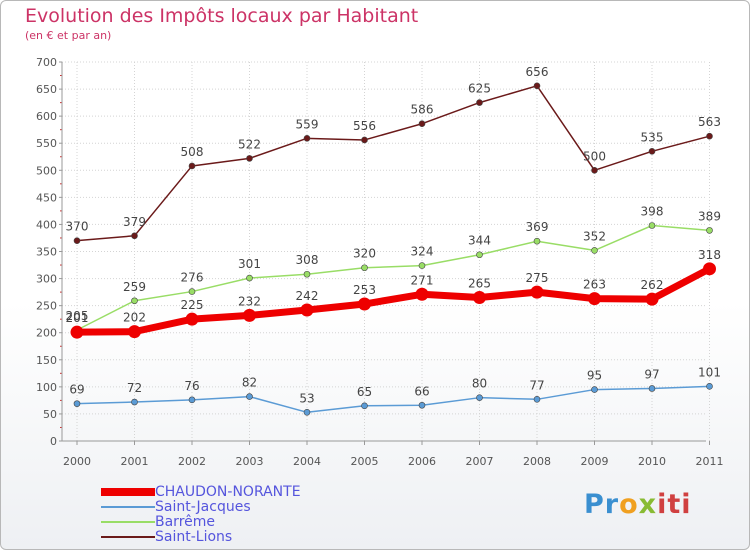 This screenshot has height=550, width=750. Describe the element at coordinates (594, 236) in the screenshot. I see `data-label-barreme: 352` at that location.